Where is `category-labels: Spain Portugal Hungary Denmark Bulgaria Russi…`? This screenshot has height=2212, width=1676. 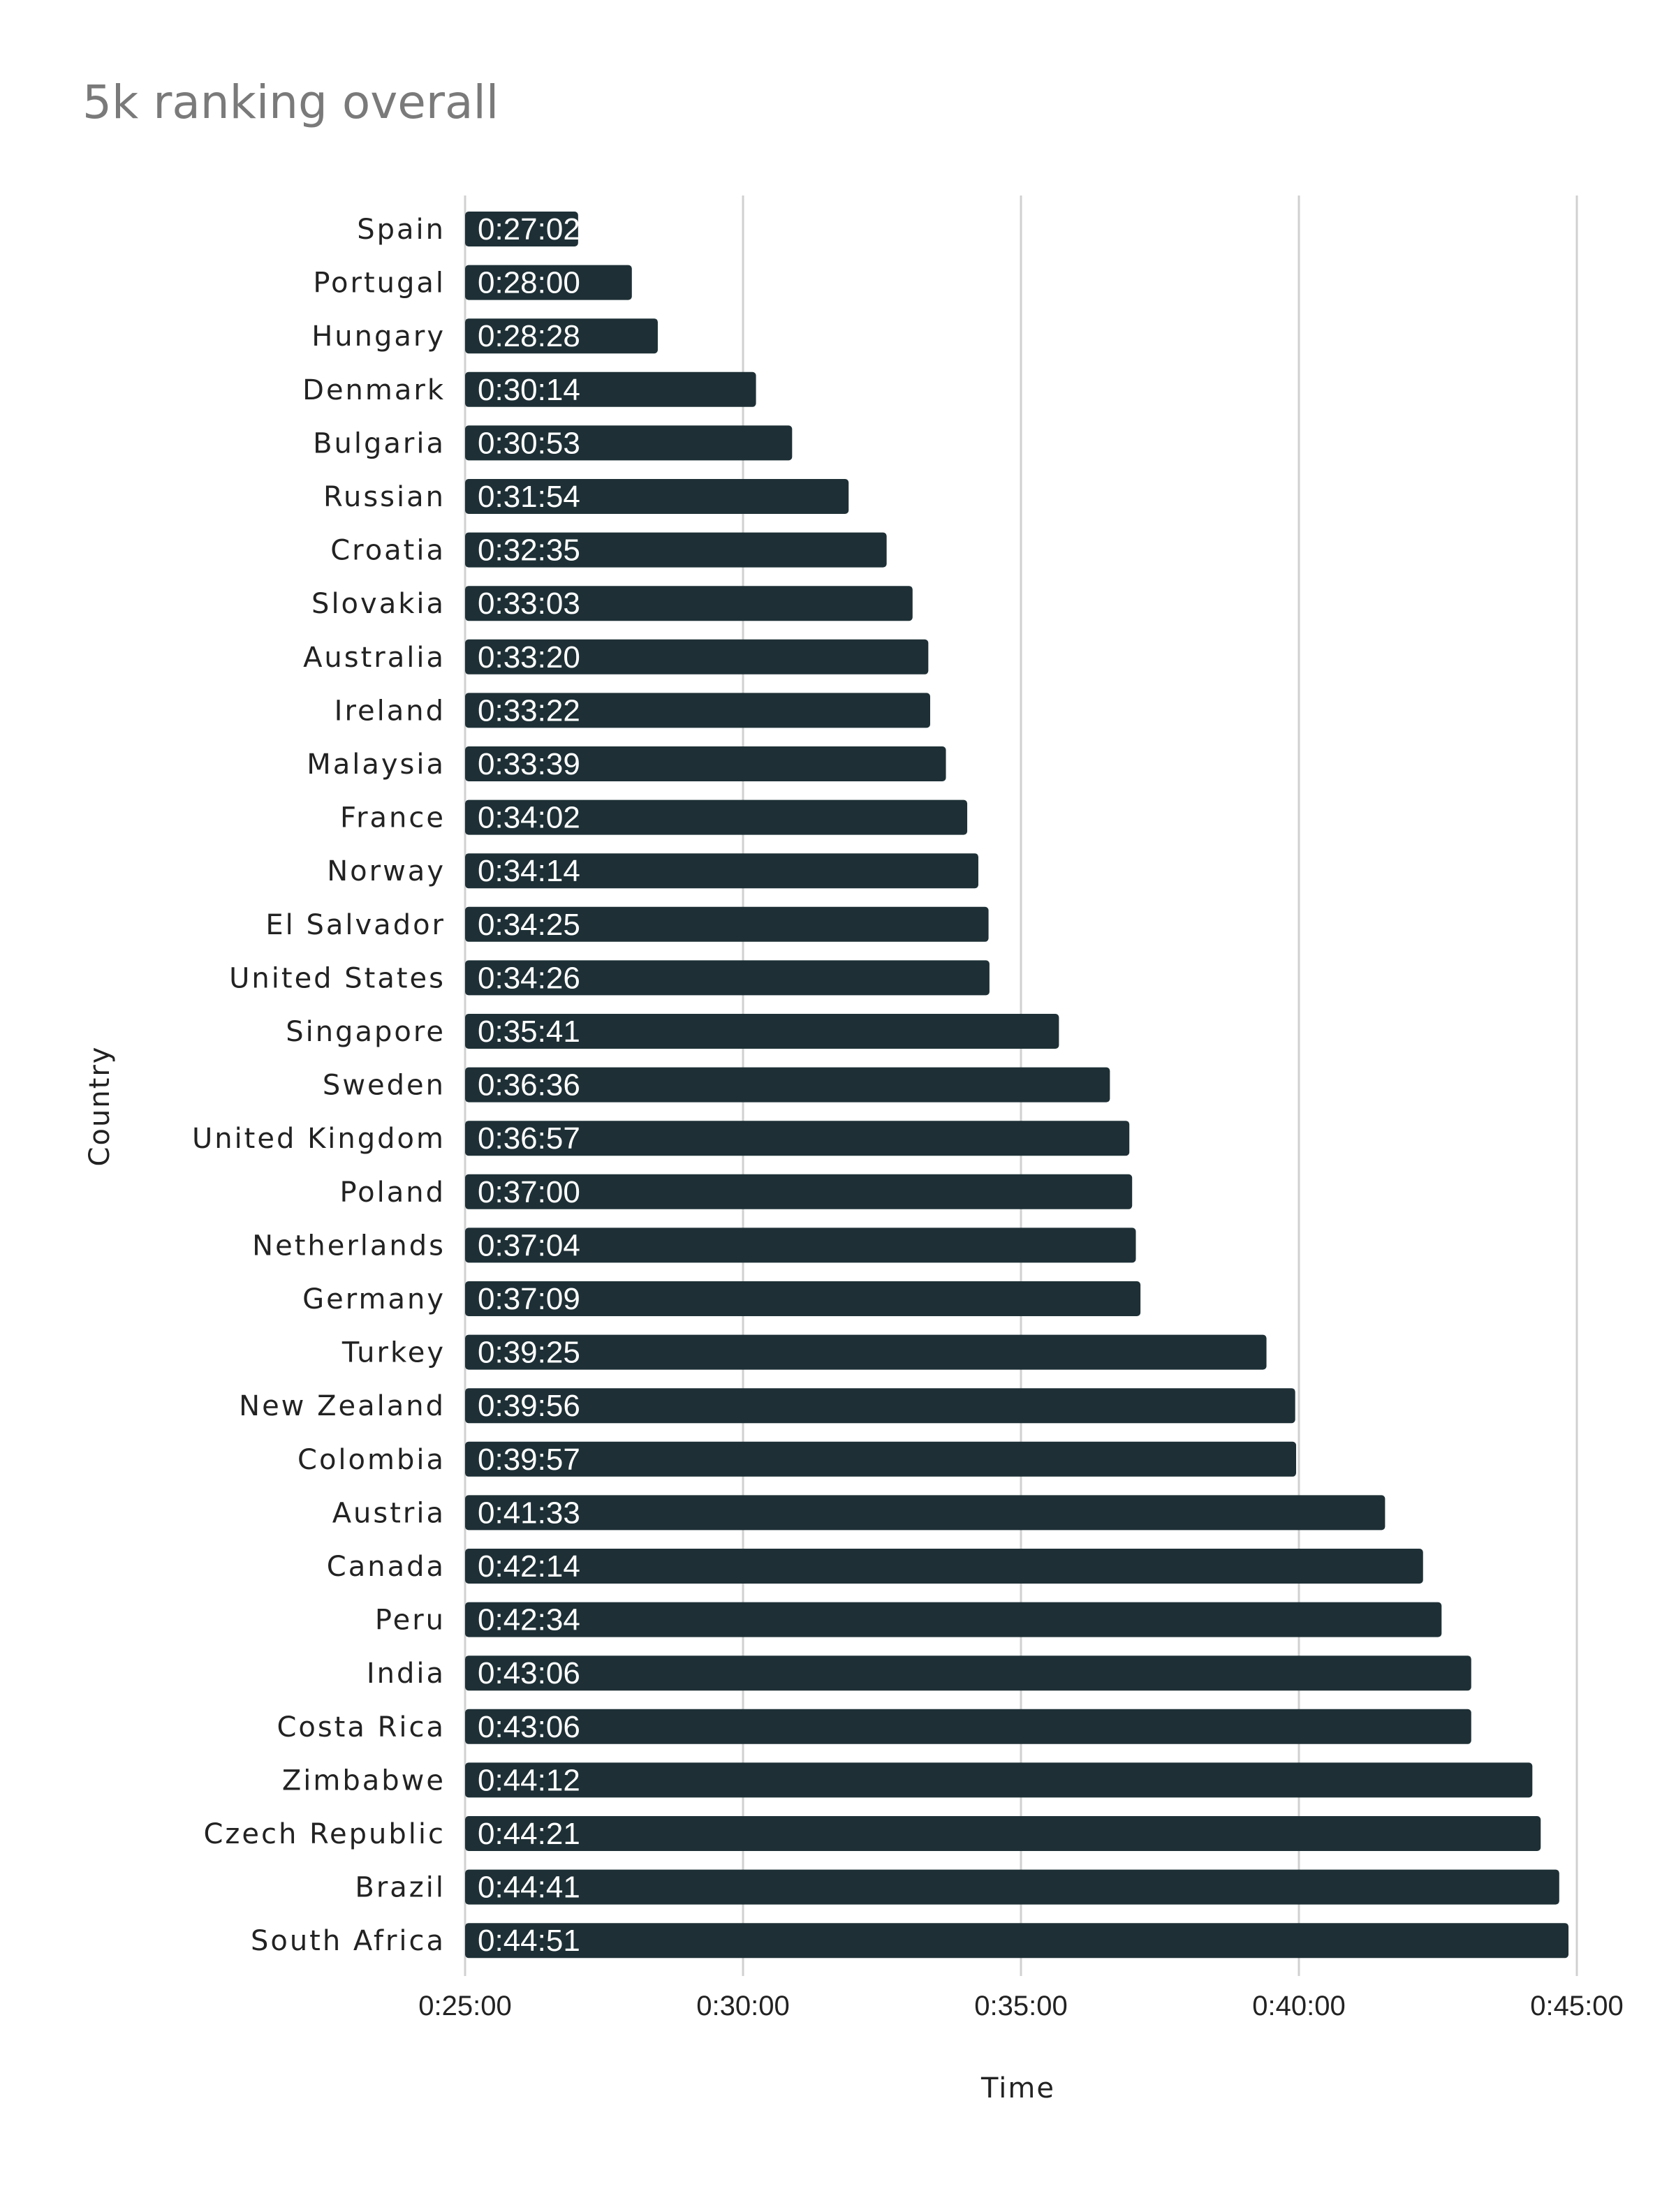 category-labels: Spain Portugal Hungary Denmark Bulgaria Russi… is located at coordinates (319, 1085).